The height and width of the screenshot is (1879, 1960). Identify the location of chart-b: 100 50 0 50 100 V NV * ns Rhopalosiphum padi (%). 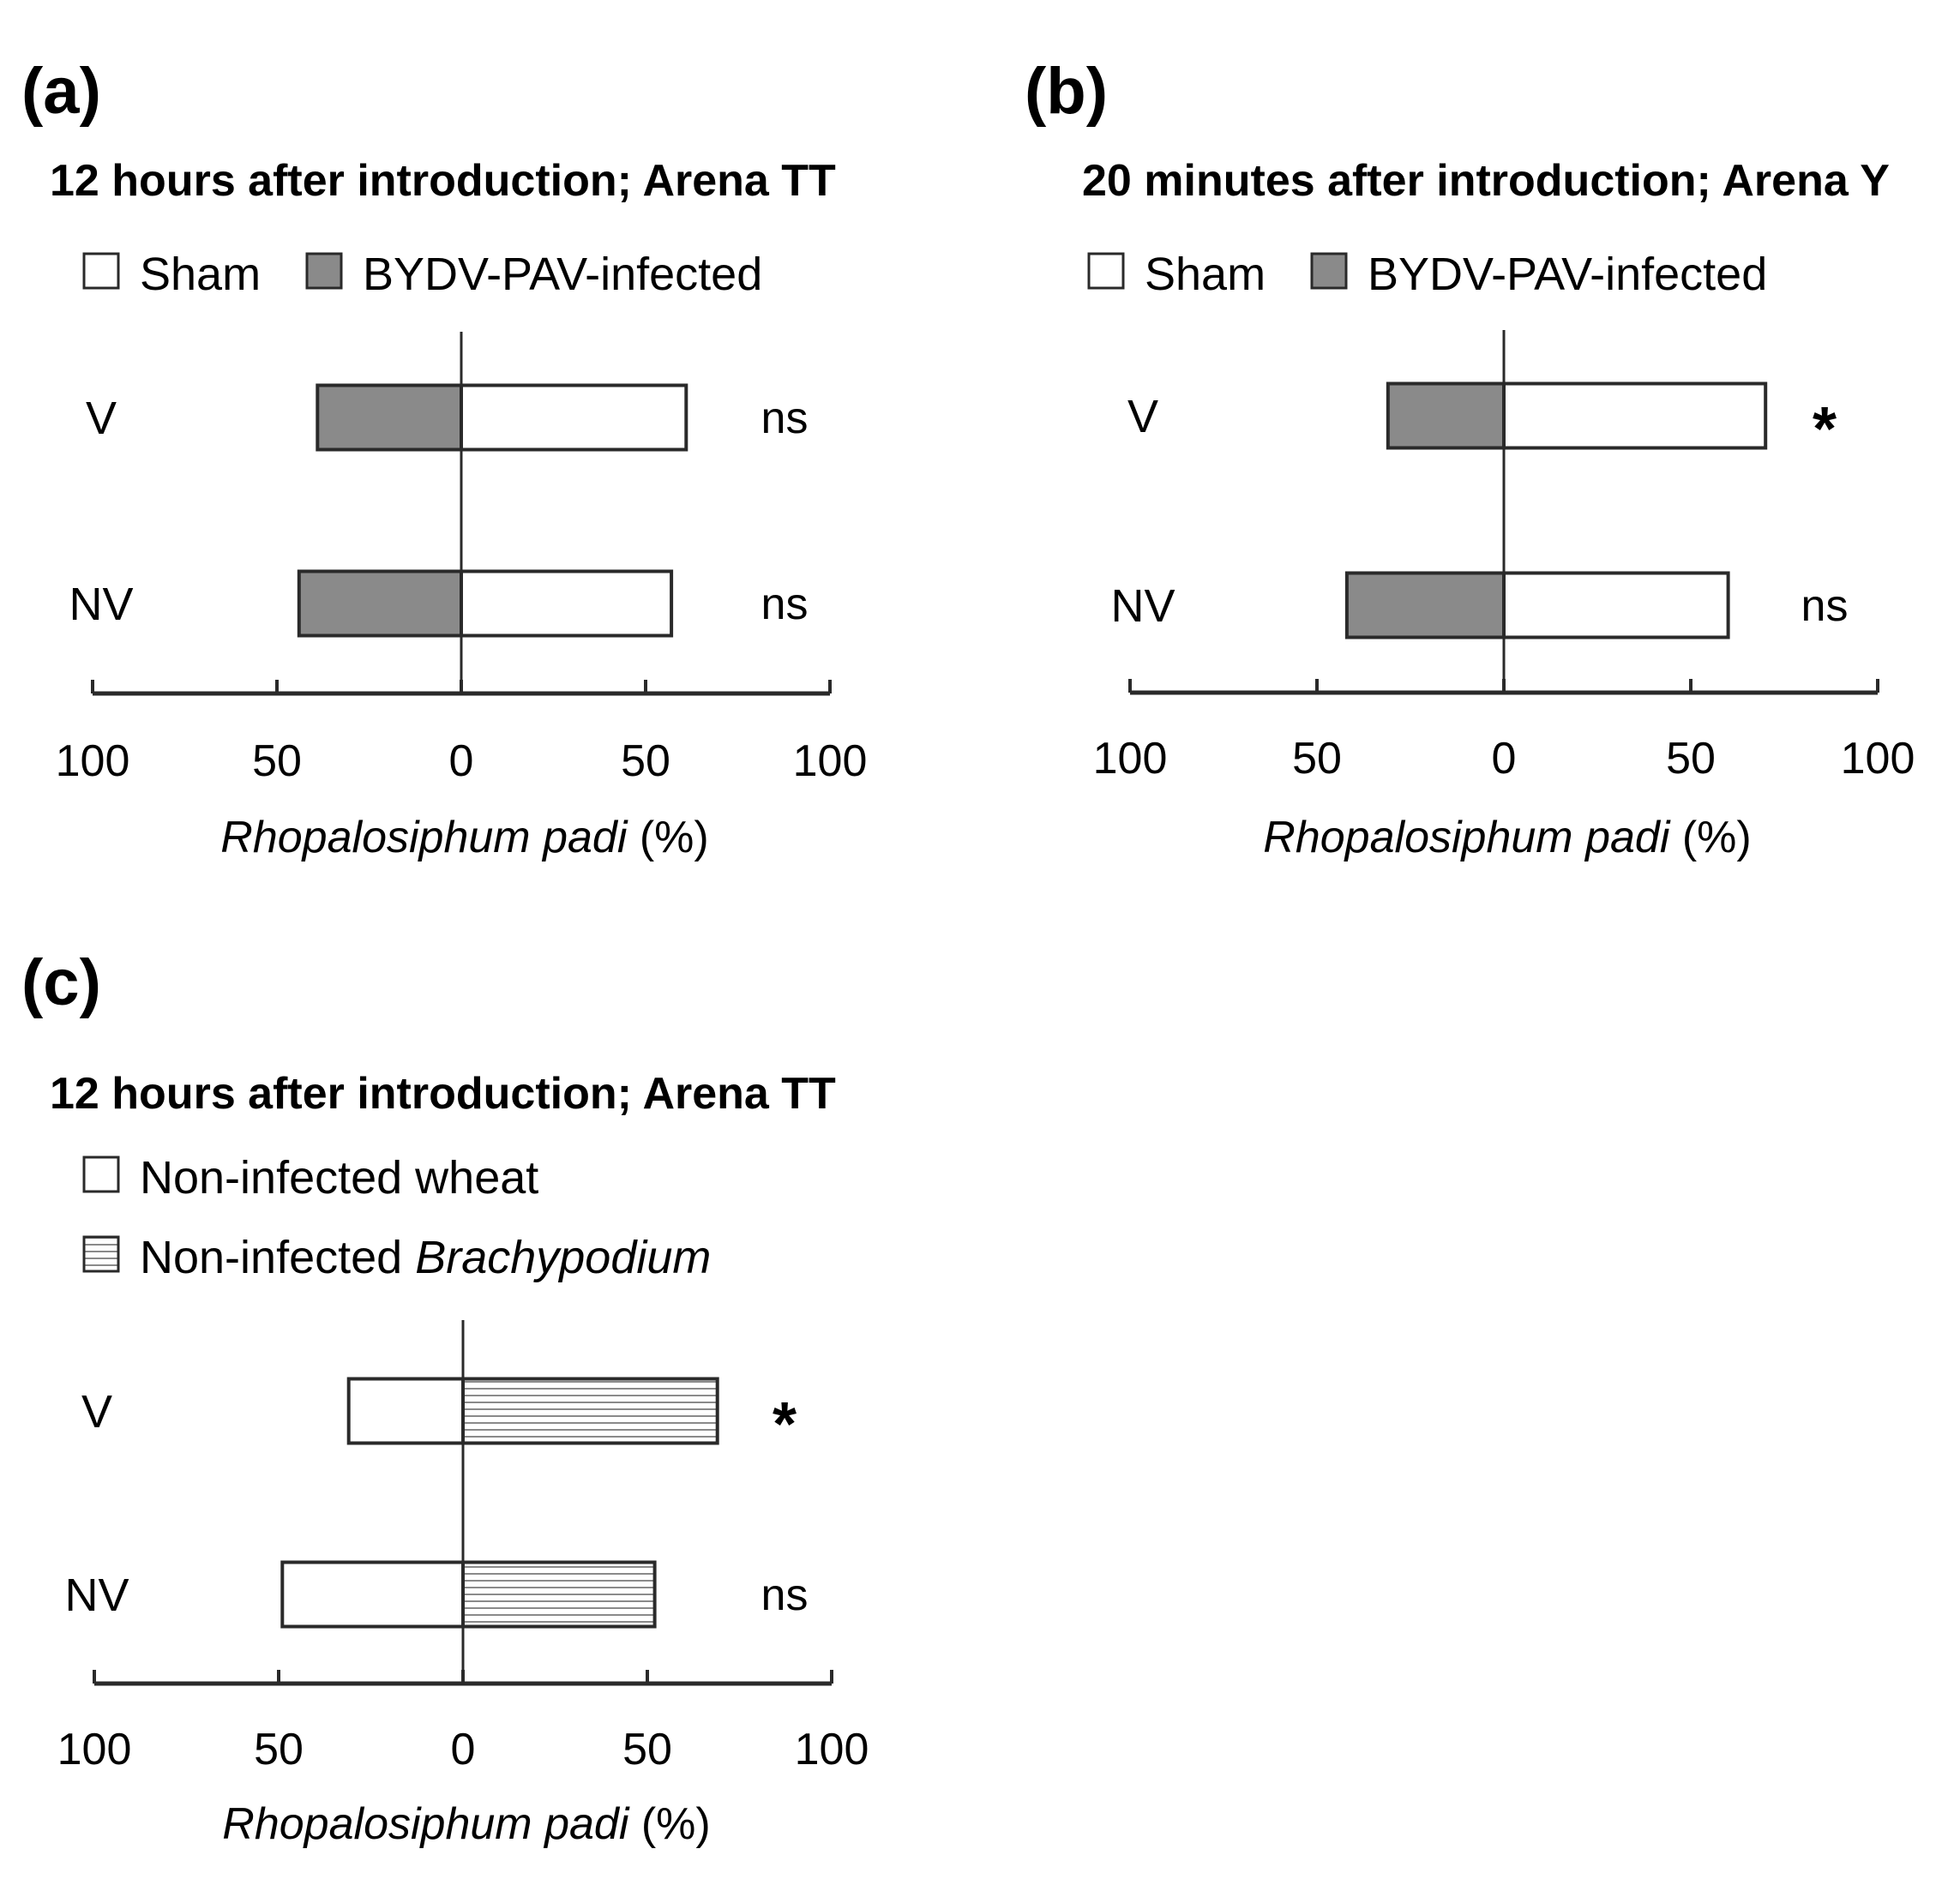
(1504, 596).